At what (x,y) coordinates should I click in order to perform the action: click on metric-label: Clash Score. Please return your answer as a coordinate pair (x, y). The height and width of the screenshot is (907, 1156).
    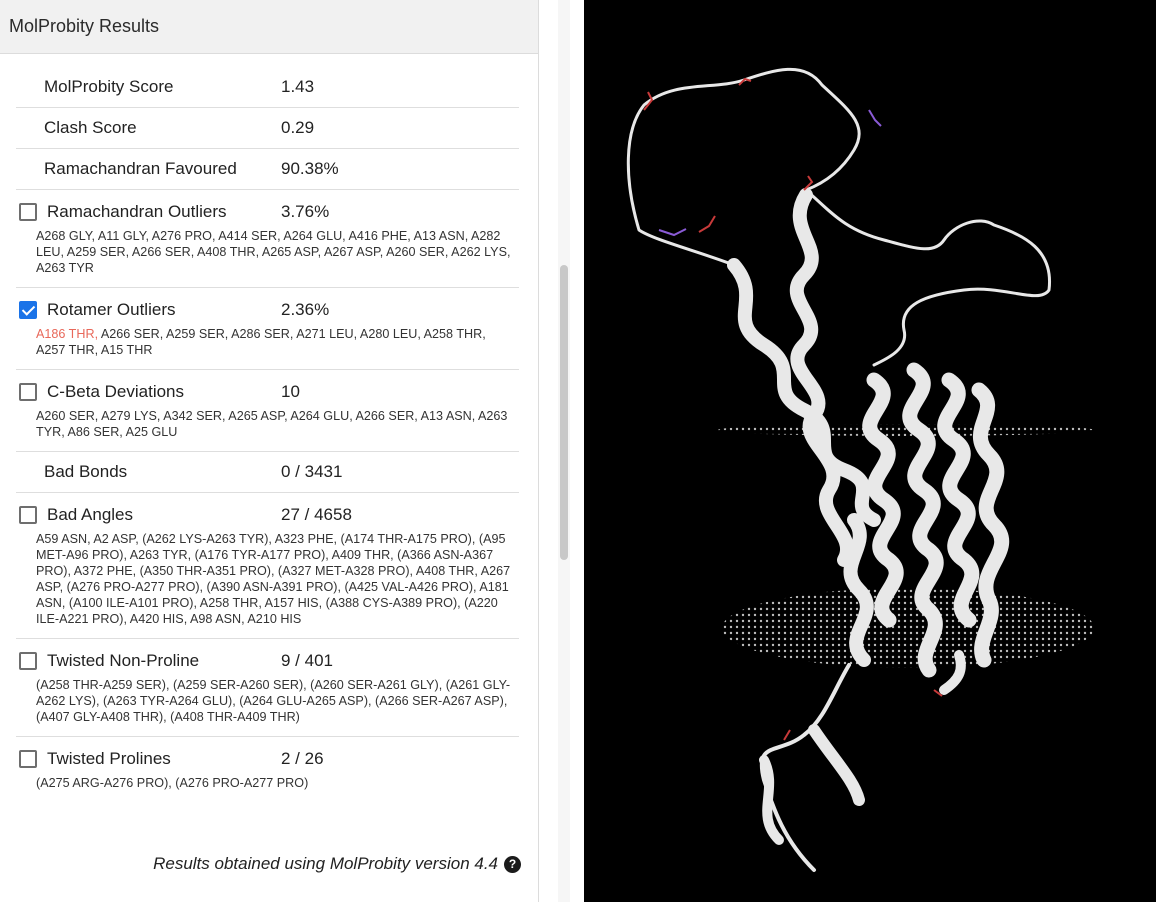
    Looking at the image, I should click on (90, 127).